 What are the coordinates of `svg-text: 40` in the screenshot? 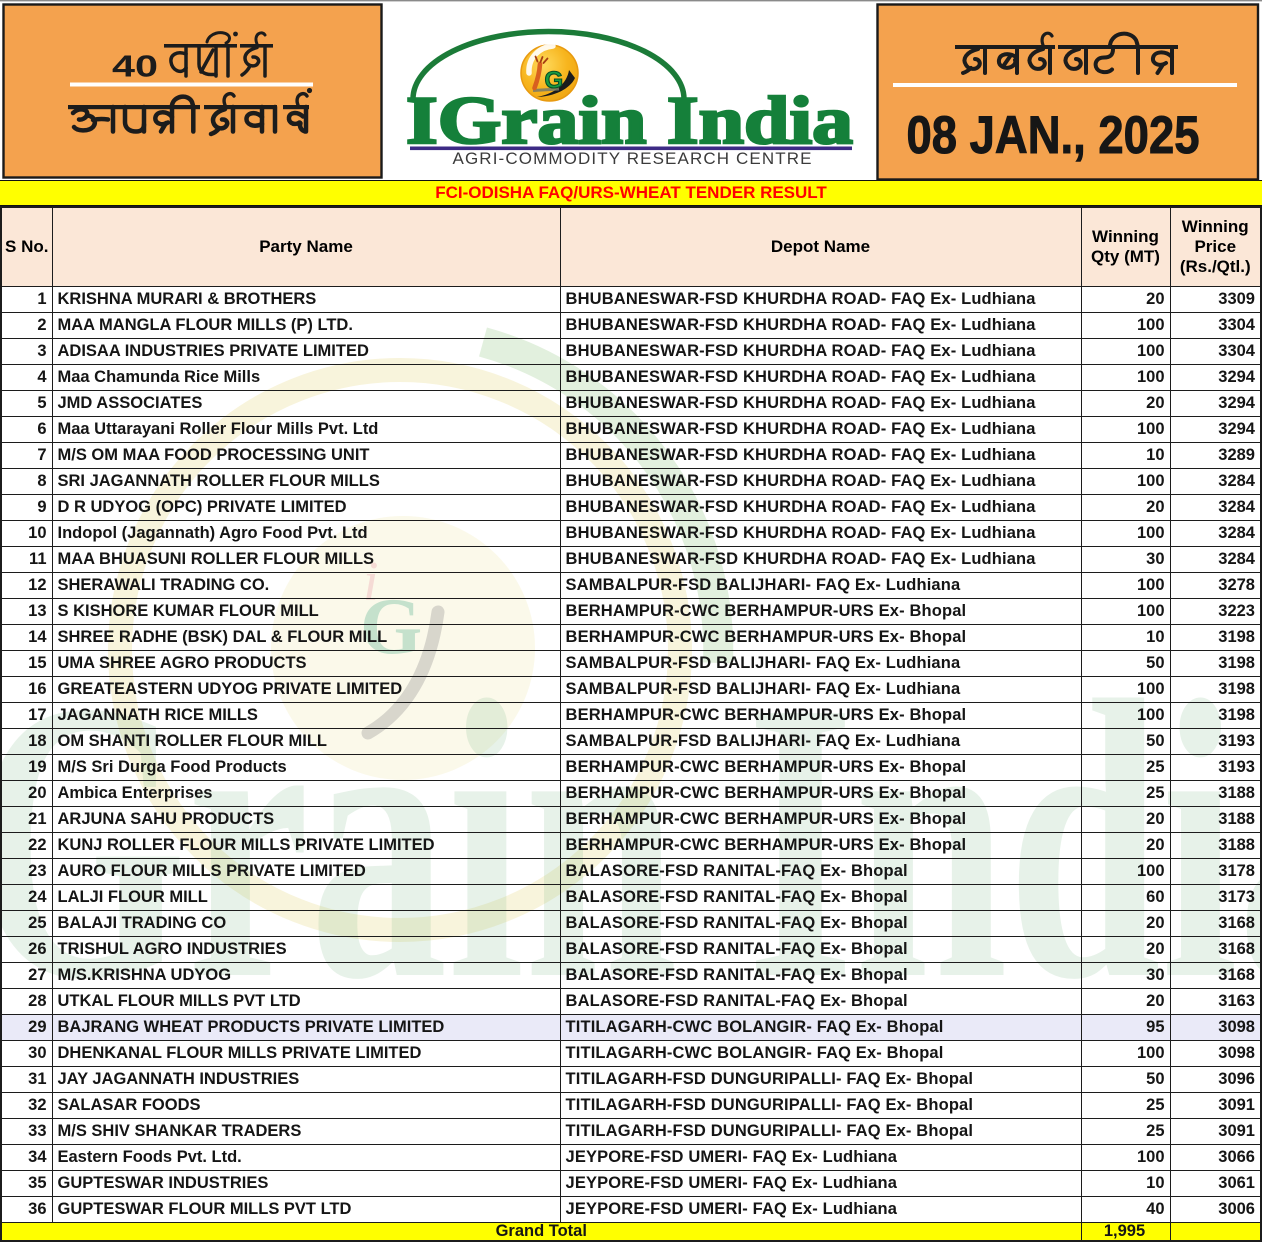 It's located at (135, 66).